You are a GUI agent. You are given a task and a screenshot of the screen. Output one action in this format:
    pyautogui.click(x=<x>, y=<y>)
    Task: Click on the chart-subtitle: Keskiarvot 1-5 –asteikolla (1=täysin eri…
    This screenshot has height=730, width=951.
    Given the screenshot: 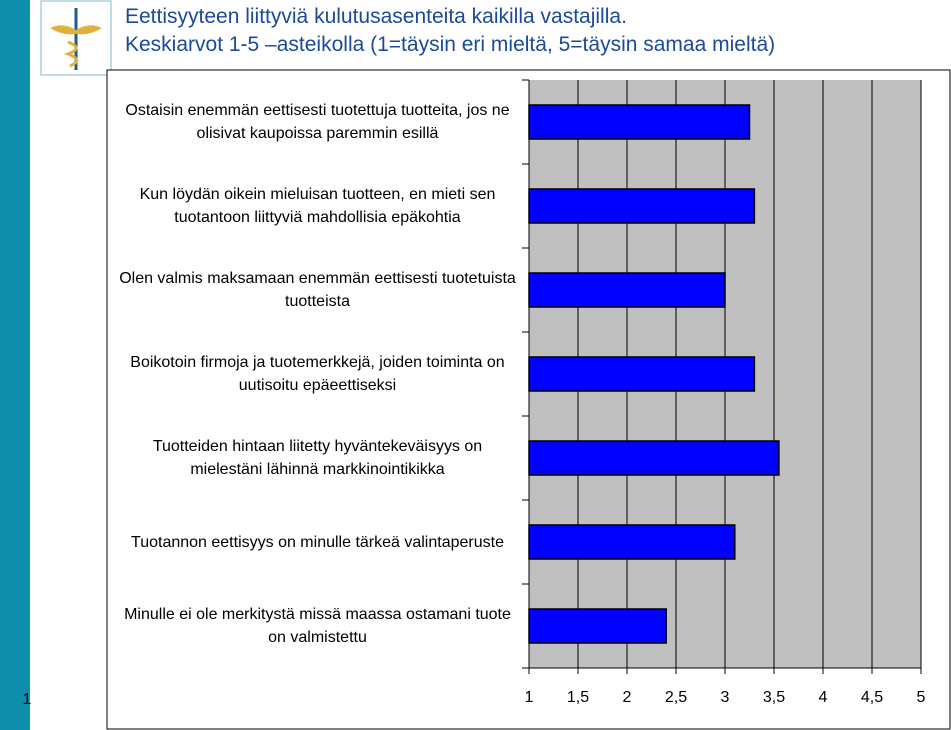 What is the action you would take?
    pyautogui.click(x=450, y=44)
    